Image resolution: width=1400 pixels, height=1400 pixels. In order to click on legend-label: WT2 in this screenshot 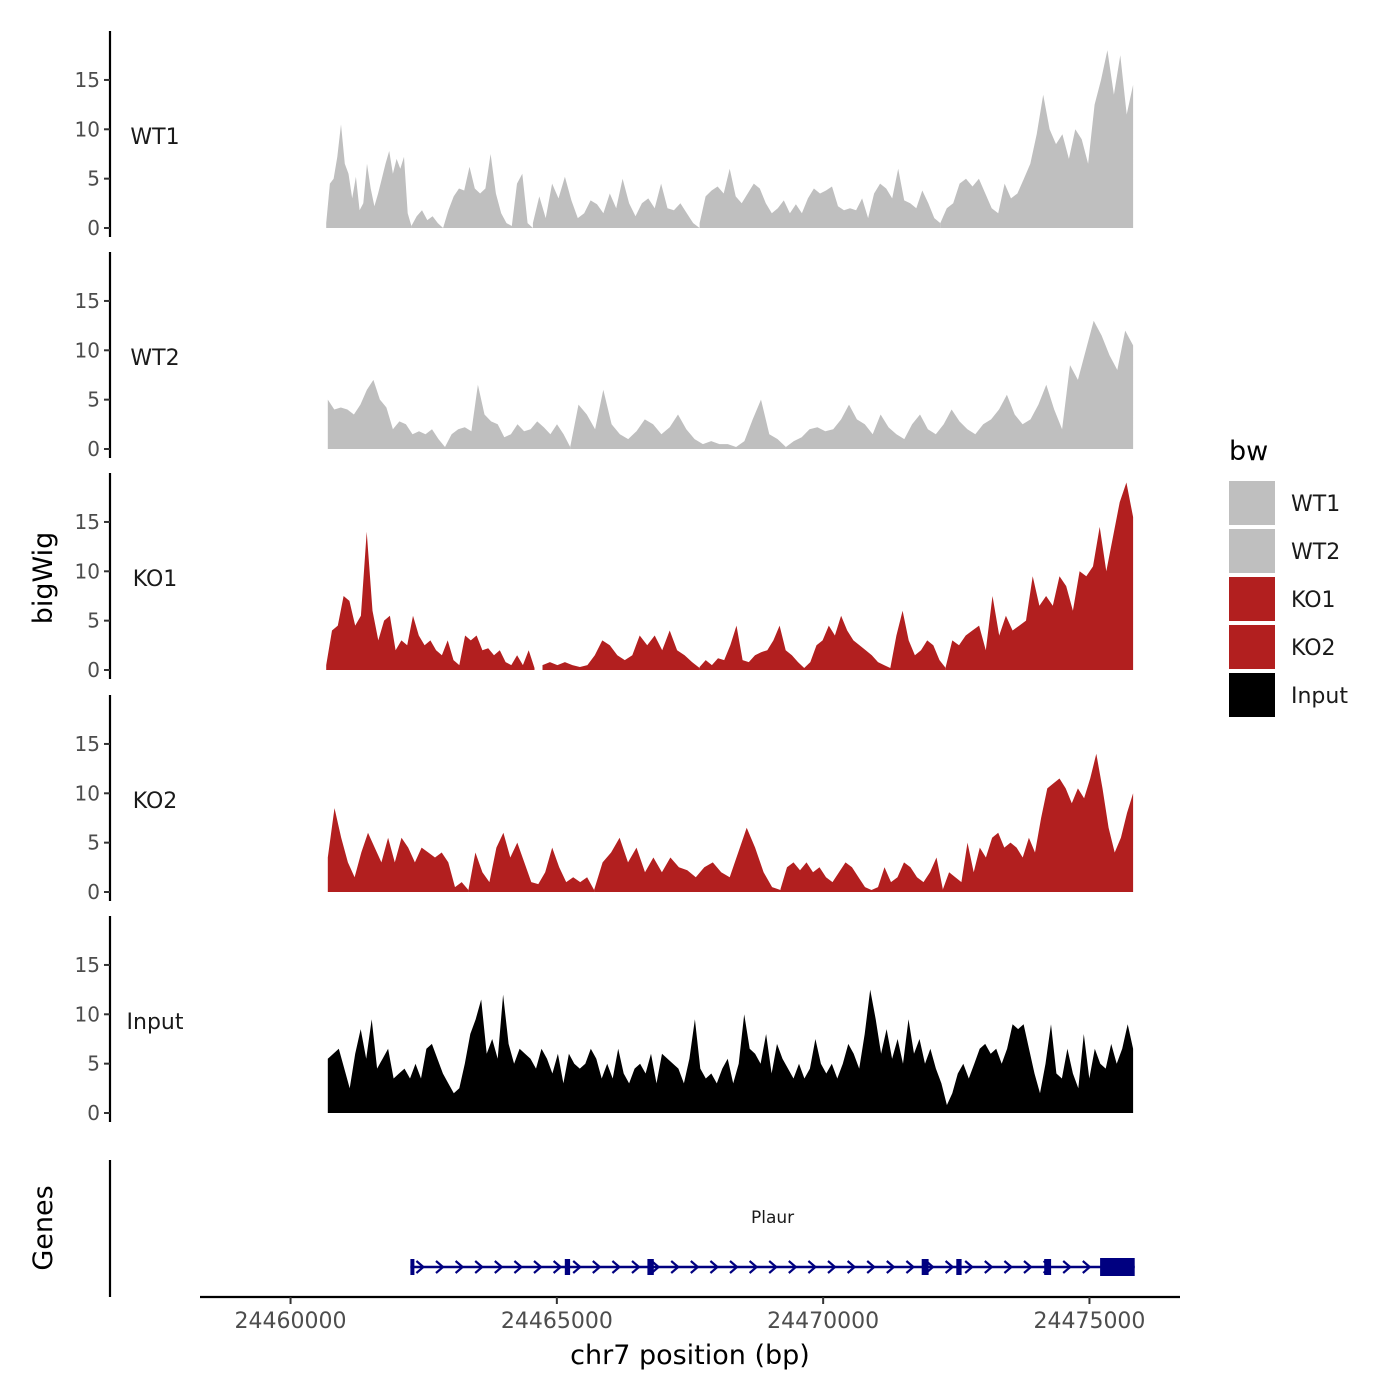, I will do `click(1315, 552)`.